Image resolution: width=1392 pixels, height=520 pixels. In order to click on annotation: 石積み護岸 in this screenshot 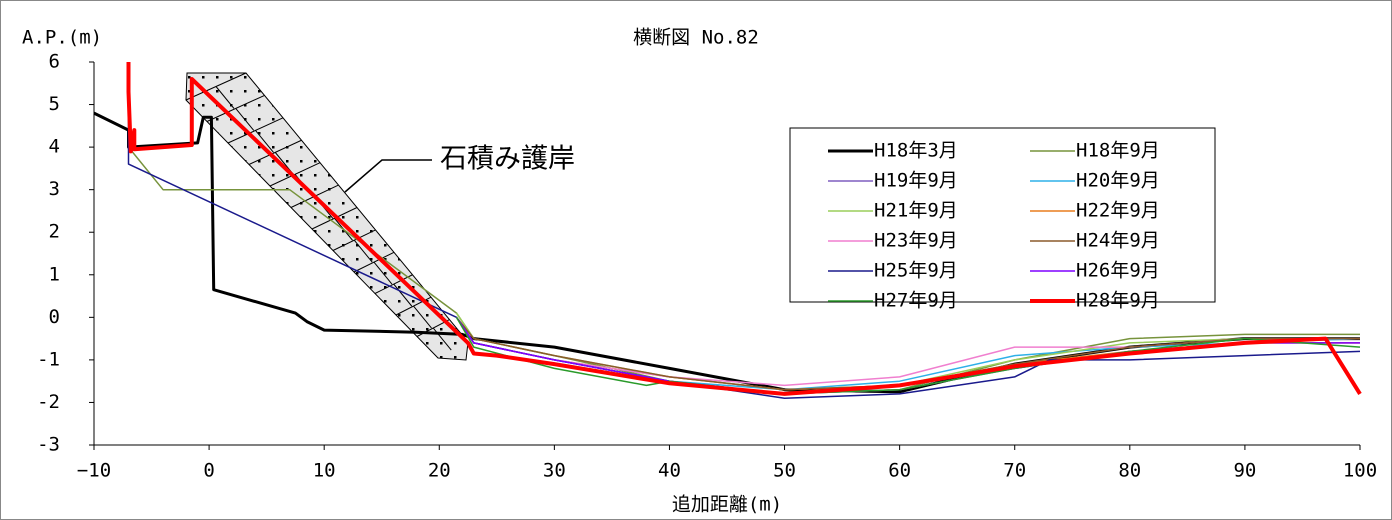, I will do `click(507, 159)`.